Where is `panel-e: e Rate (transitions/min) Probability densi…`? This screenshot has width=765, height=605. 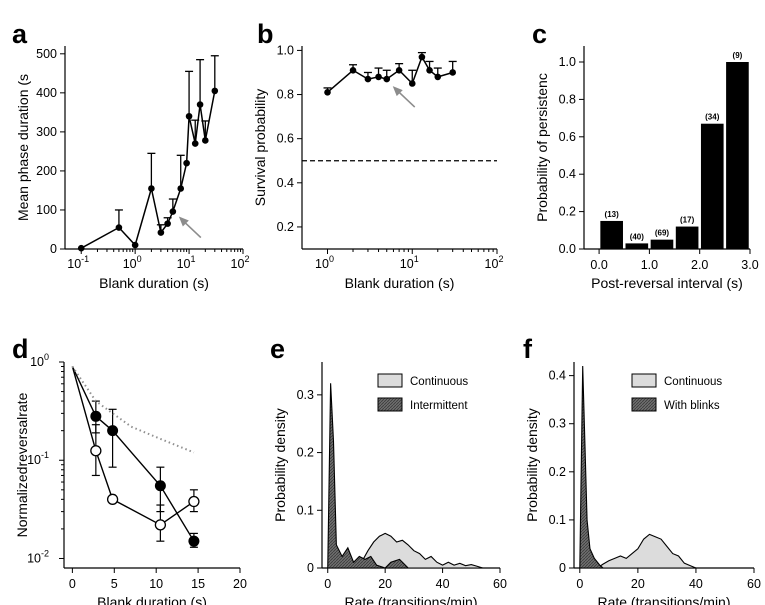
panel-e: e Rate (transitions/min) Probability densi… is located at coordinates (388, 469).